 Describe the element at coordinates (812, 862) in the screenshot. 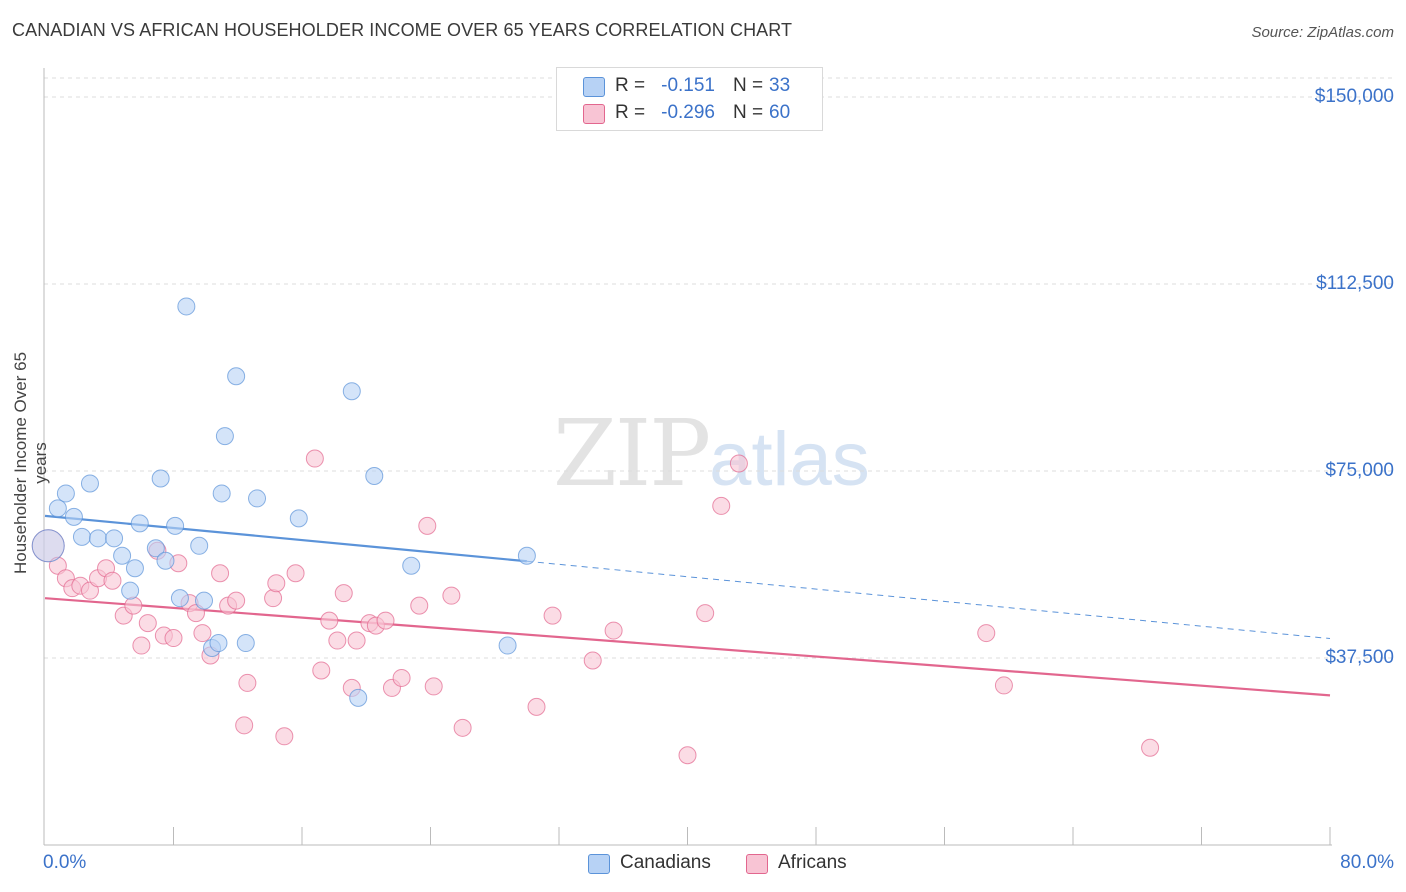

I see `bottom-legend-label-africans: Africans` at that location.